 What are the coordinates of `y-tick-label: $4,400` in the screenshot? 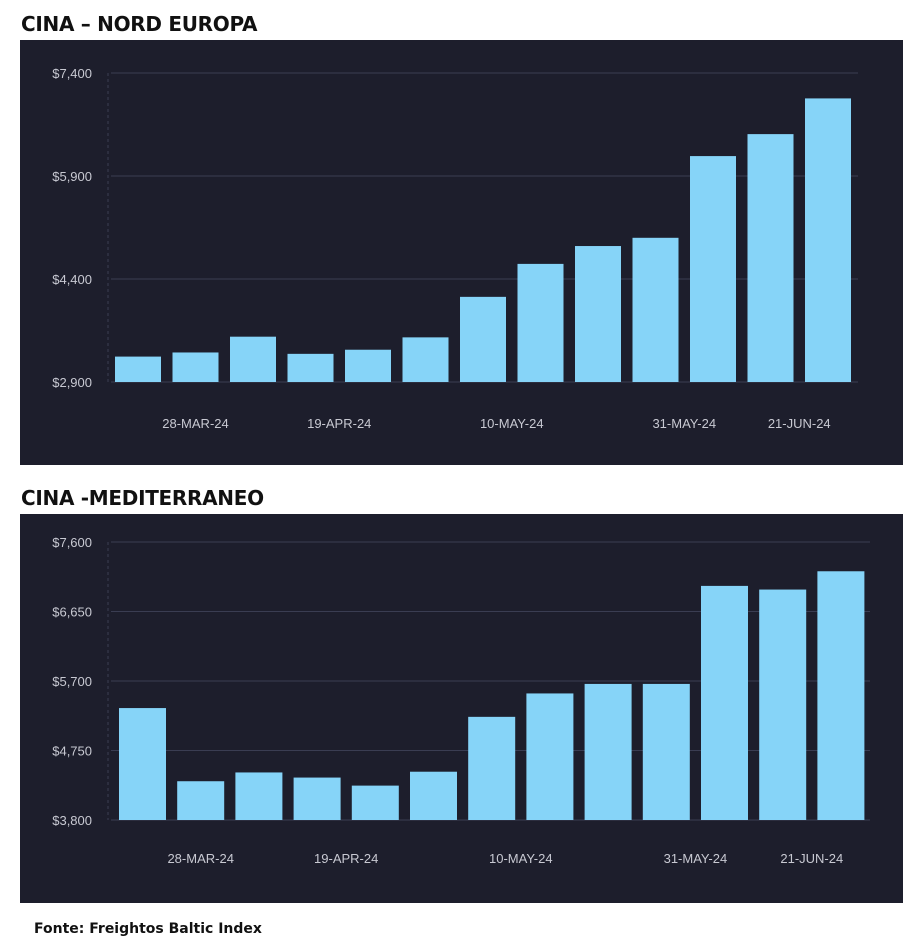 It's located at (72, 279).